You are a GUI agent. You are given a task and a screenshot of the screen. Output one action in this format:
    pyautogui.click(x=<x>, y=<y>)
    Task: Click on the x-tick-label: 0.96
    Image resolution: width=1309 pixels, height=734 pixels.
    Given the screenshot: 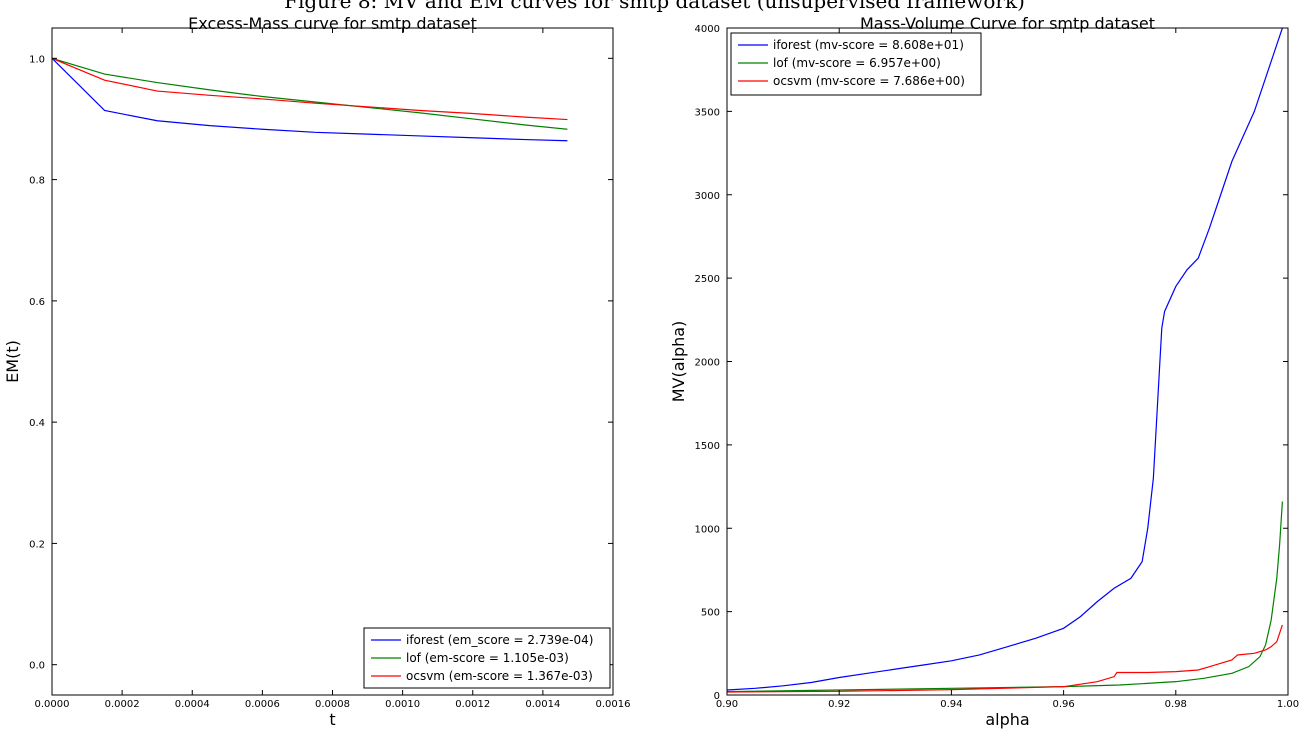 What is the action you would take?
    pyautogui.click(x=1063, y=704)
    